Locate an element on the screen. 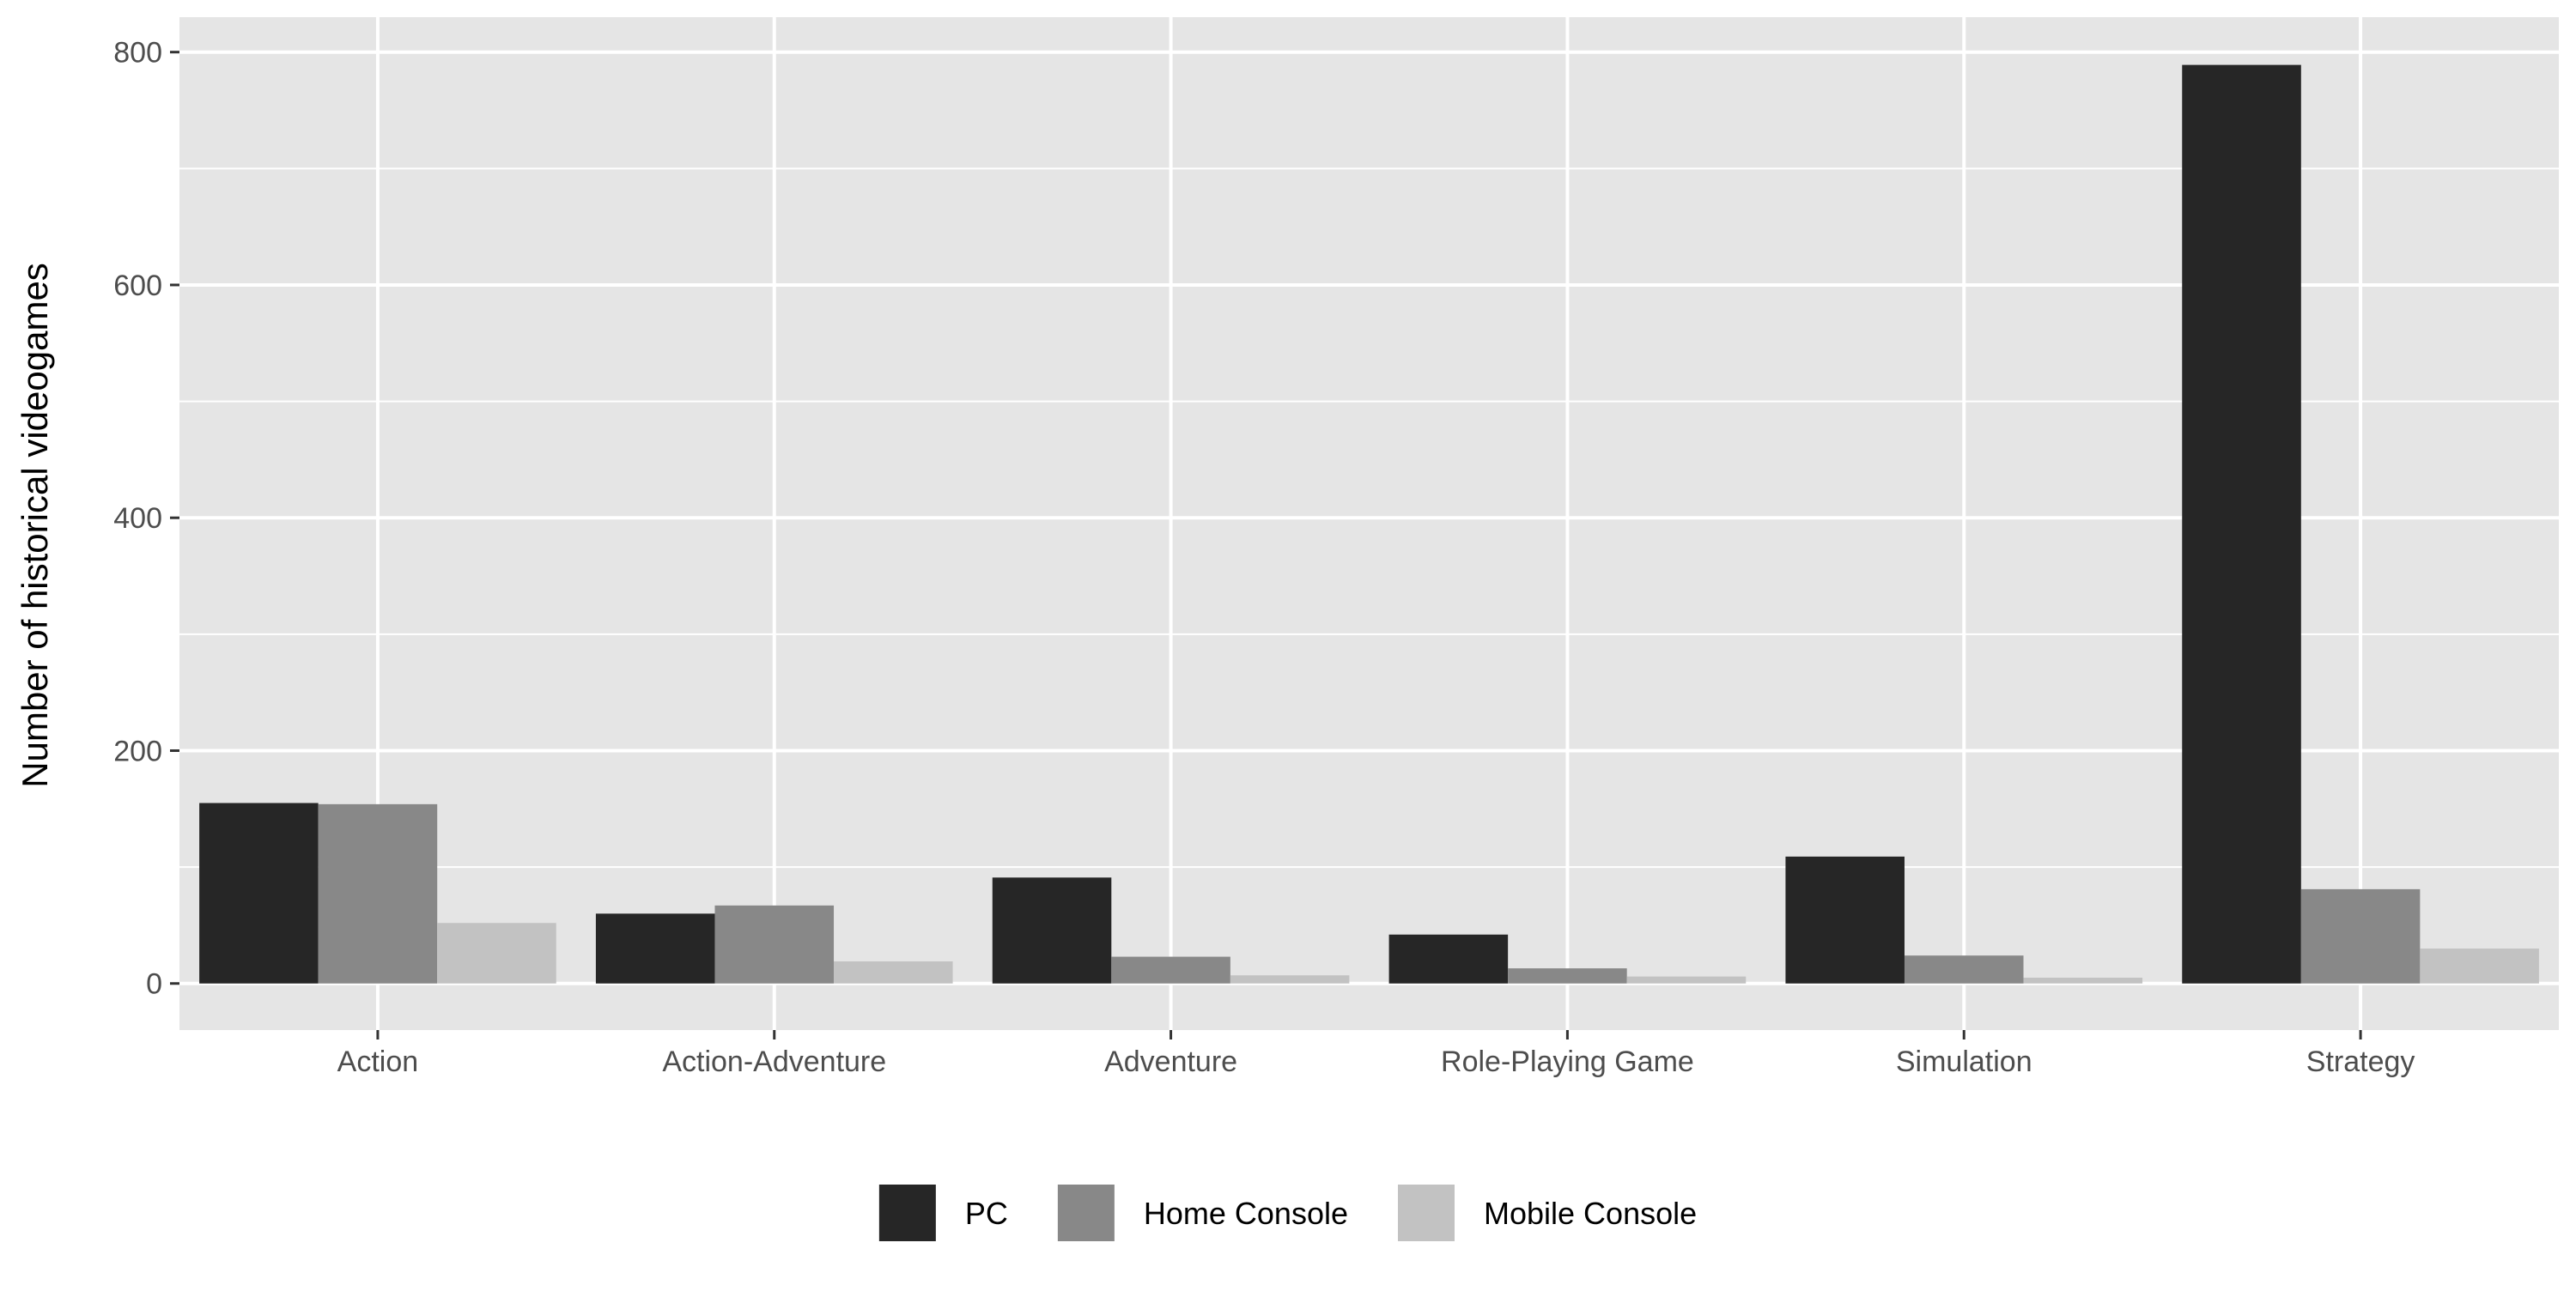  legend-label: PC is located at coordinates (987, 1214).